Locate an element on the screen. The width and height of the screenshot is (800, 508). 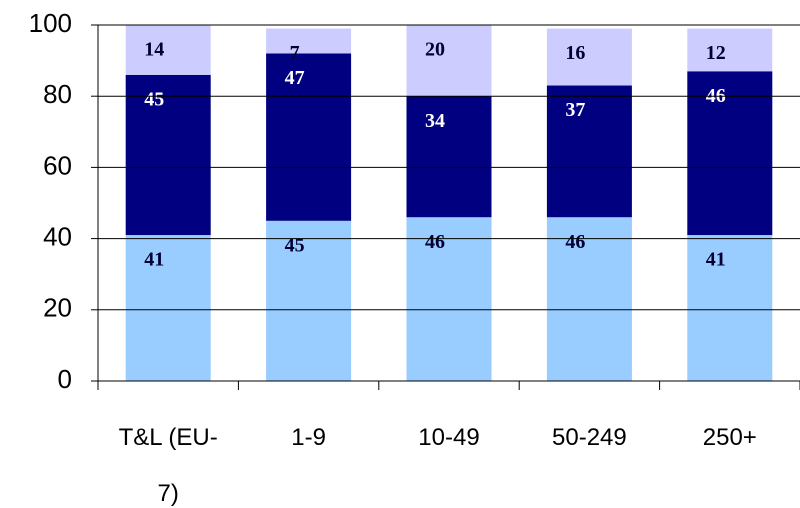
x-tick-label: 50-249 is located at coordinates (589, 437).